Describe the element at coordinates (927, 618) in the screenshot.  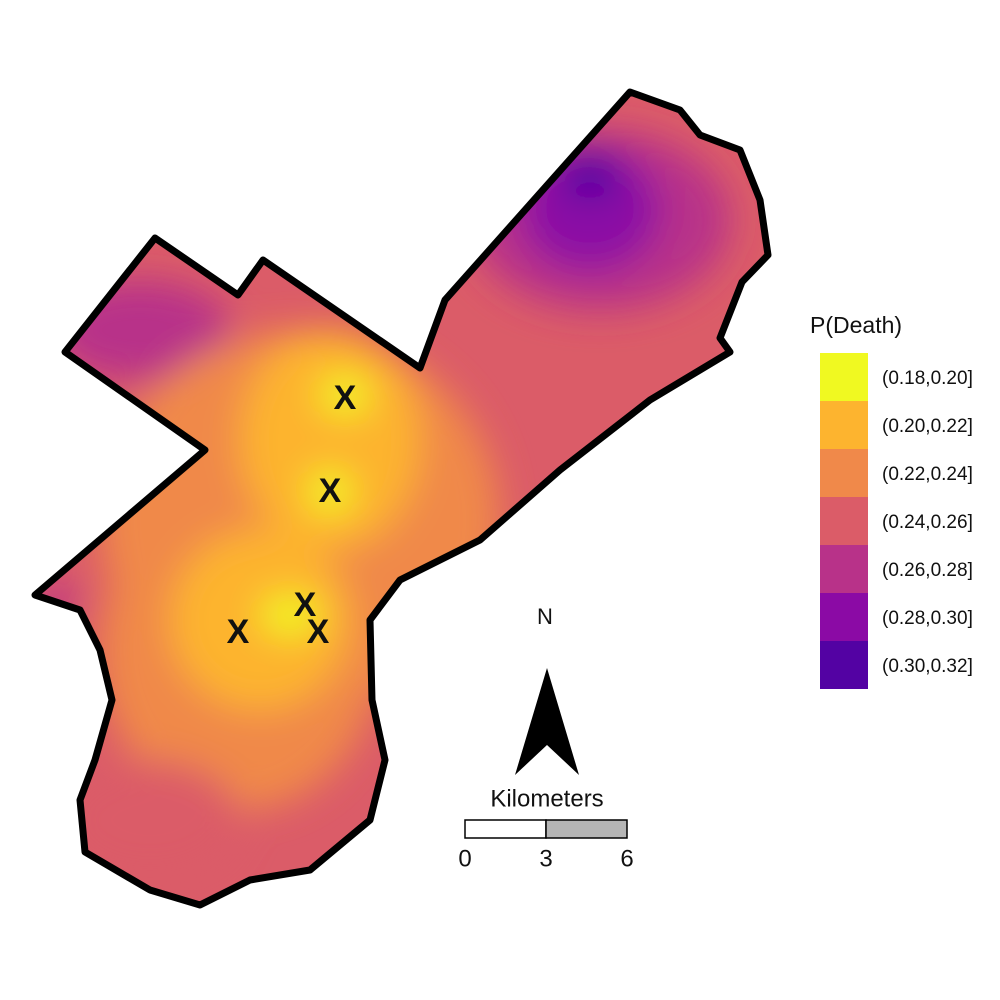
I see `legend-label: (0.28,0.30]` at that location.